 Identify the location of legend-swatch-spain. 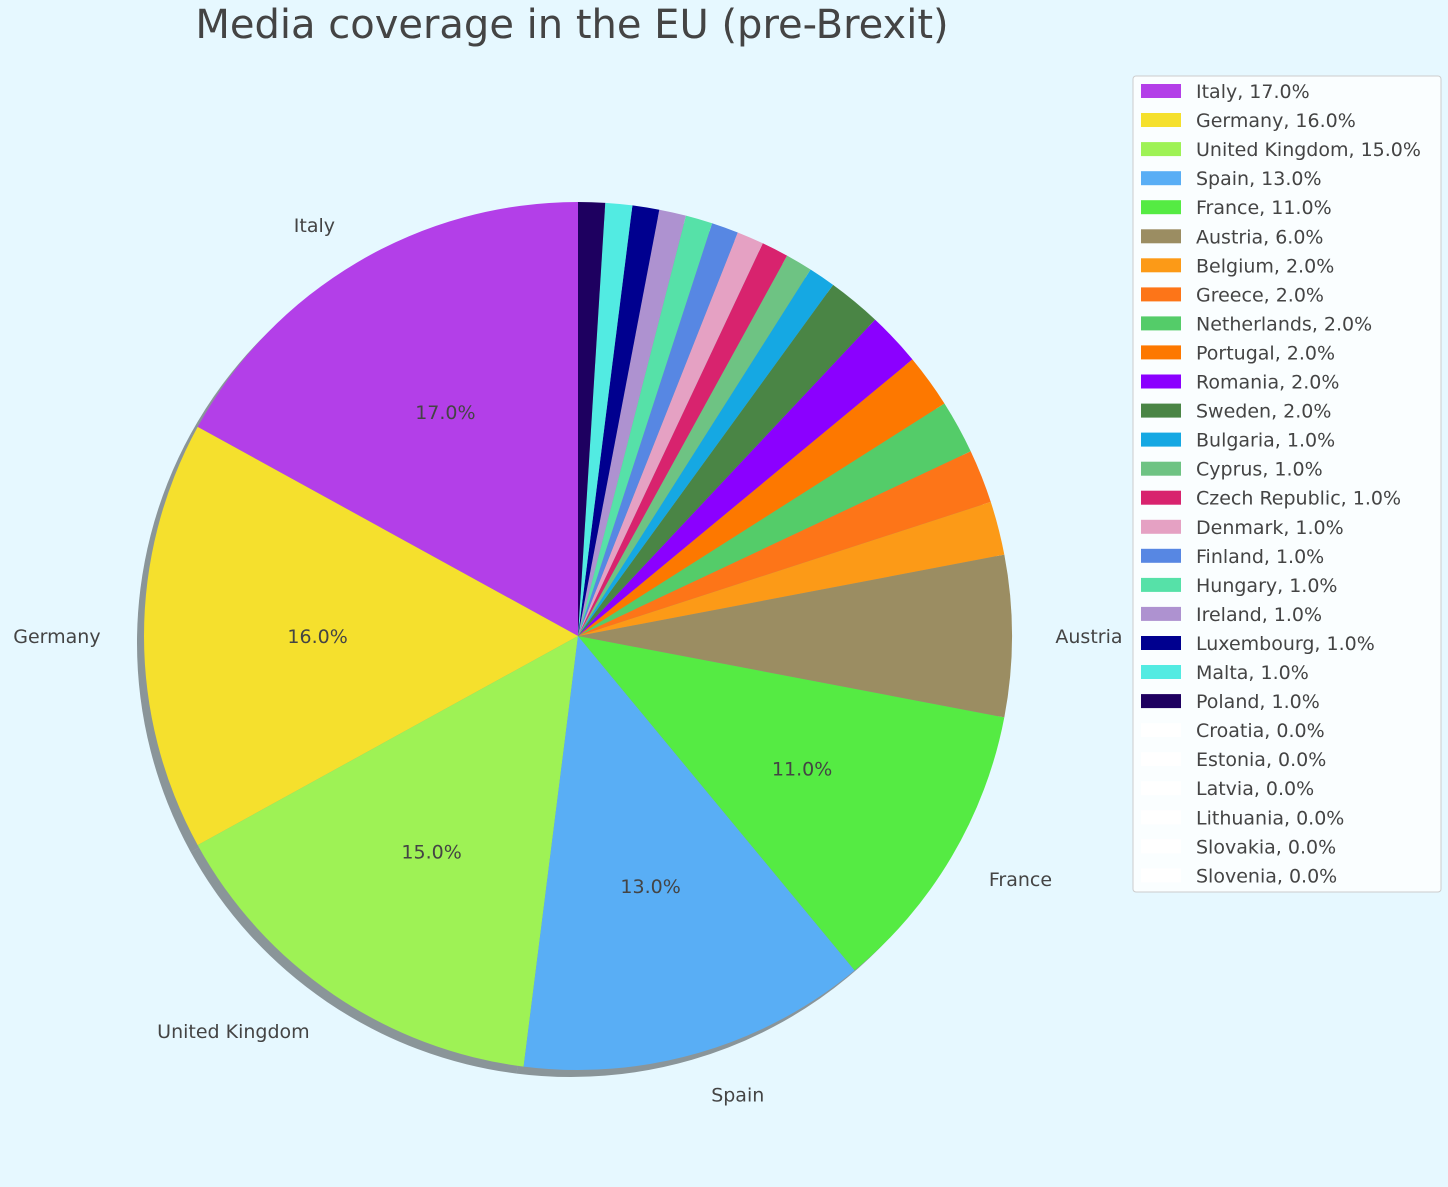
(1161, 178).